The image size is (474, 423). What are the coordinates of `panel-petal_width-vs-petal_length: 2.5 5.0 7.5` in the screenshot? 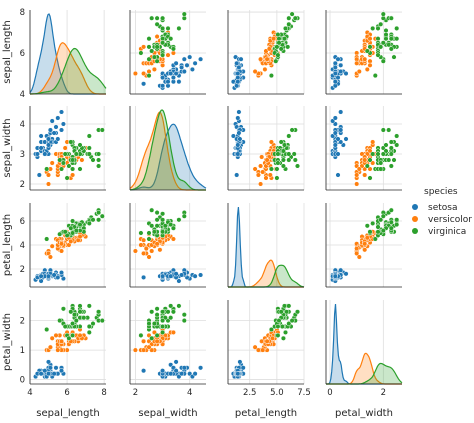 It's located at (269, 349).